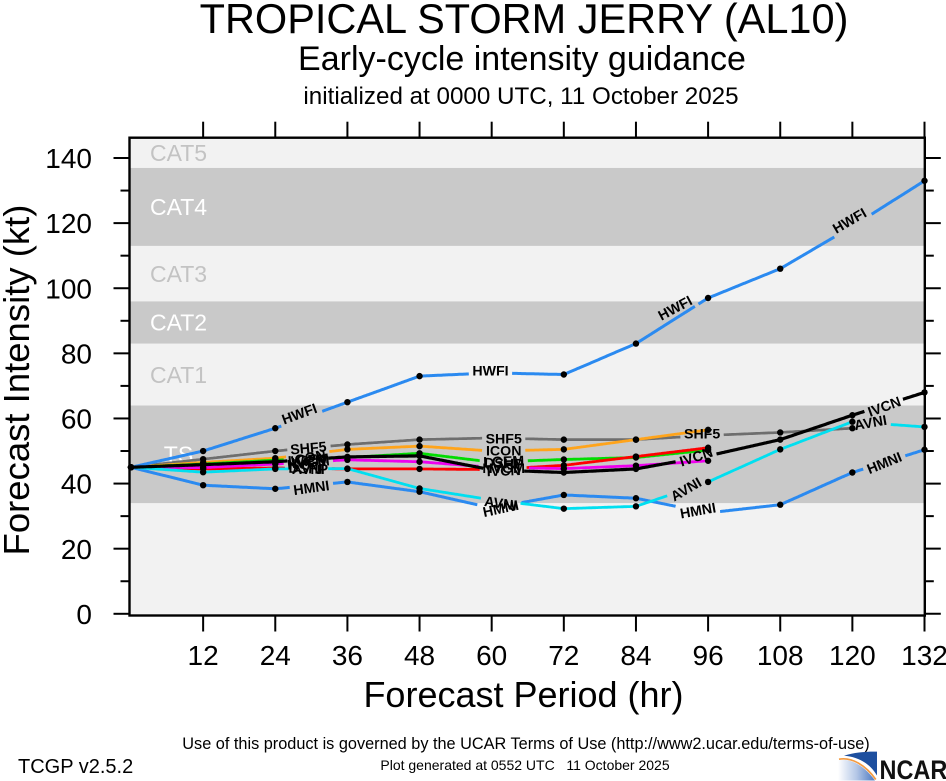 This screenshot has height=781, width=946. What do you see at coordinates (527, 322) in the screenshot?
I see `band-CAT2` at bounding box center [527, 322].